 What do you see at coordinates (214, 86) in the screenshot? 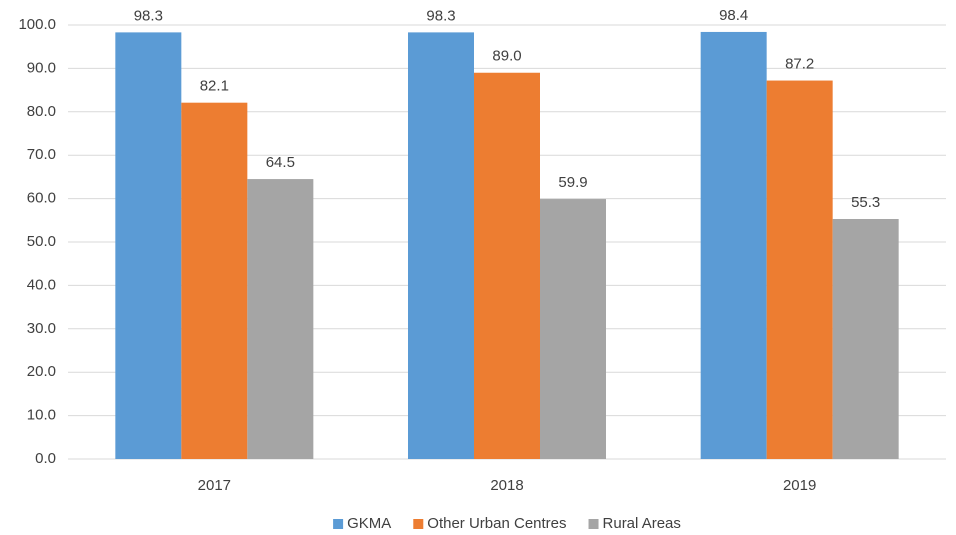
I see `data-label: 82.1` at bounding box center [214, 86].